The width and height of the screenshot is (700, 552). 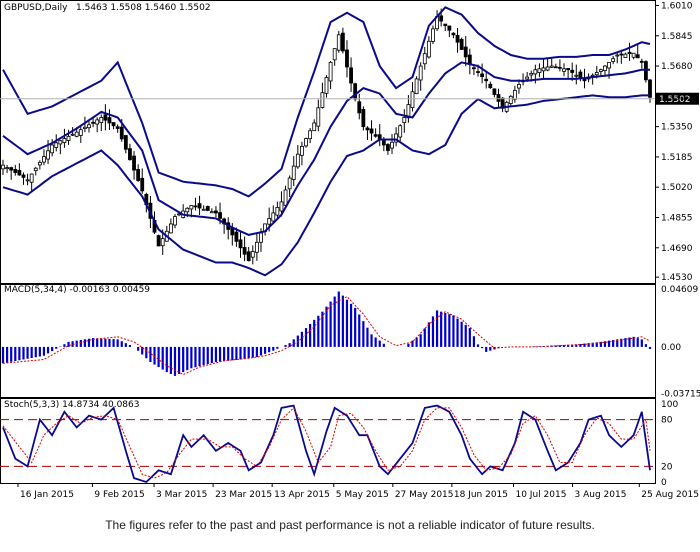 What do you see at coordinates (119, 495) in the screenshot?
I see `date-tick-label: 9 Feb 2015` at bounding box center [119, 495].